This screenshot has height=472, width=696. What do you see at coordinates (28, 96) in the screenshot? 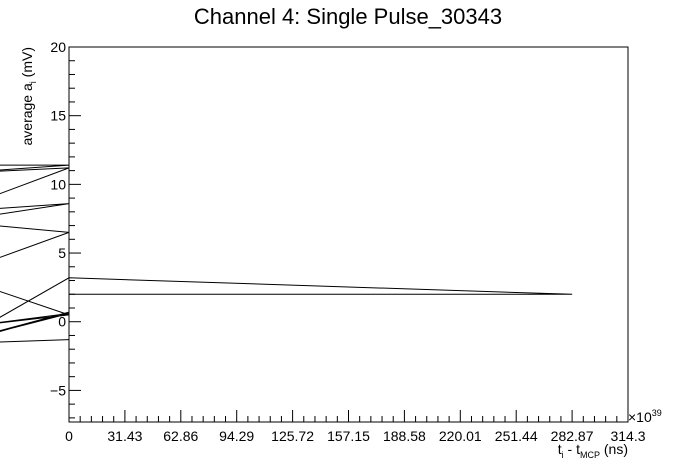
I see `y-axis-title: average ai (mV)` at bounding box center [28, 96].